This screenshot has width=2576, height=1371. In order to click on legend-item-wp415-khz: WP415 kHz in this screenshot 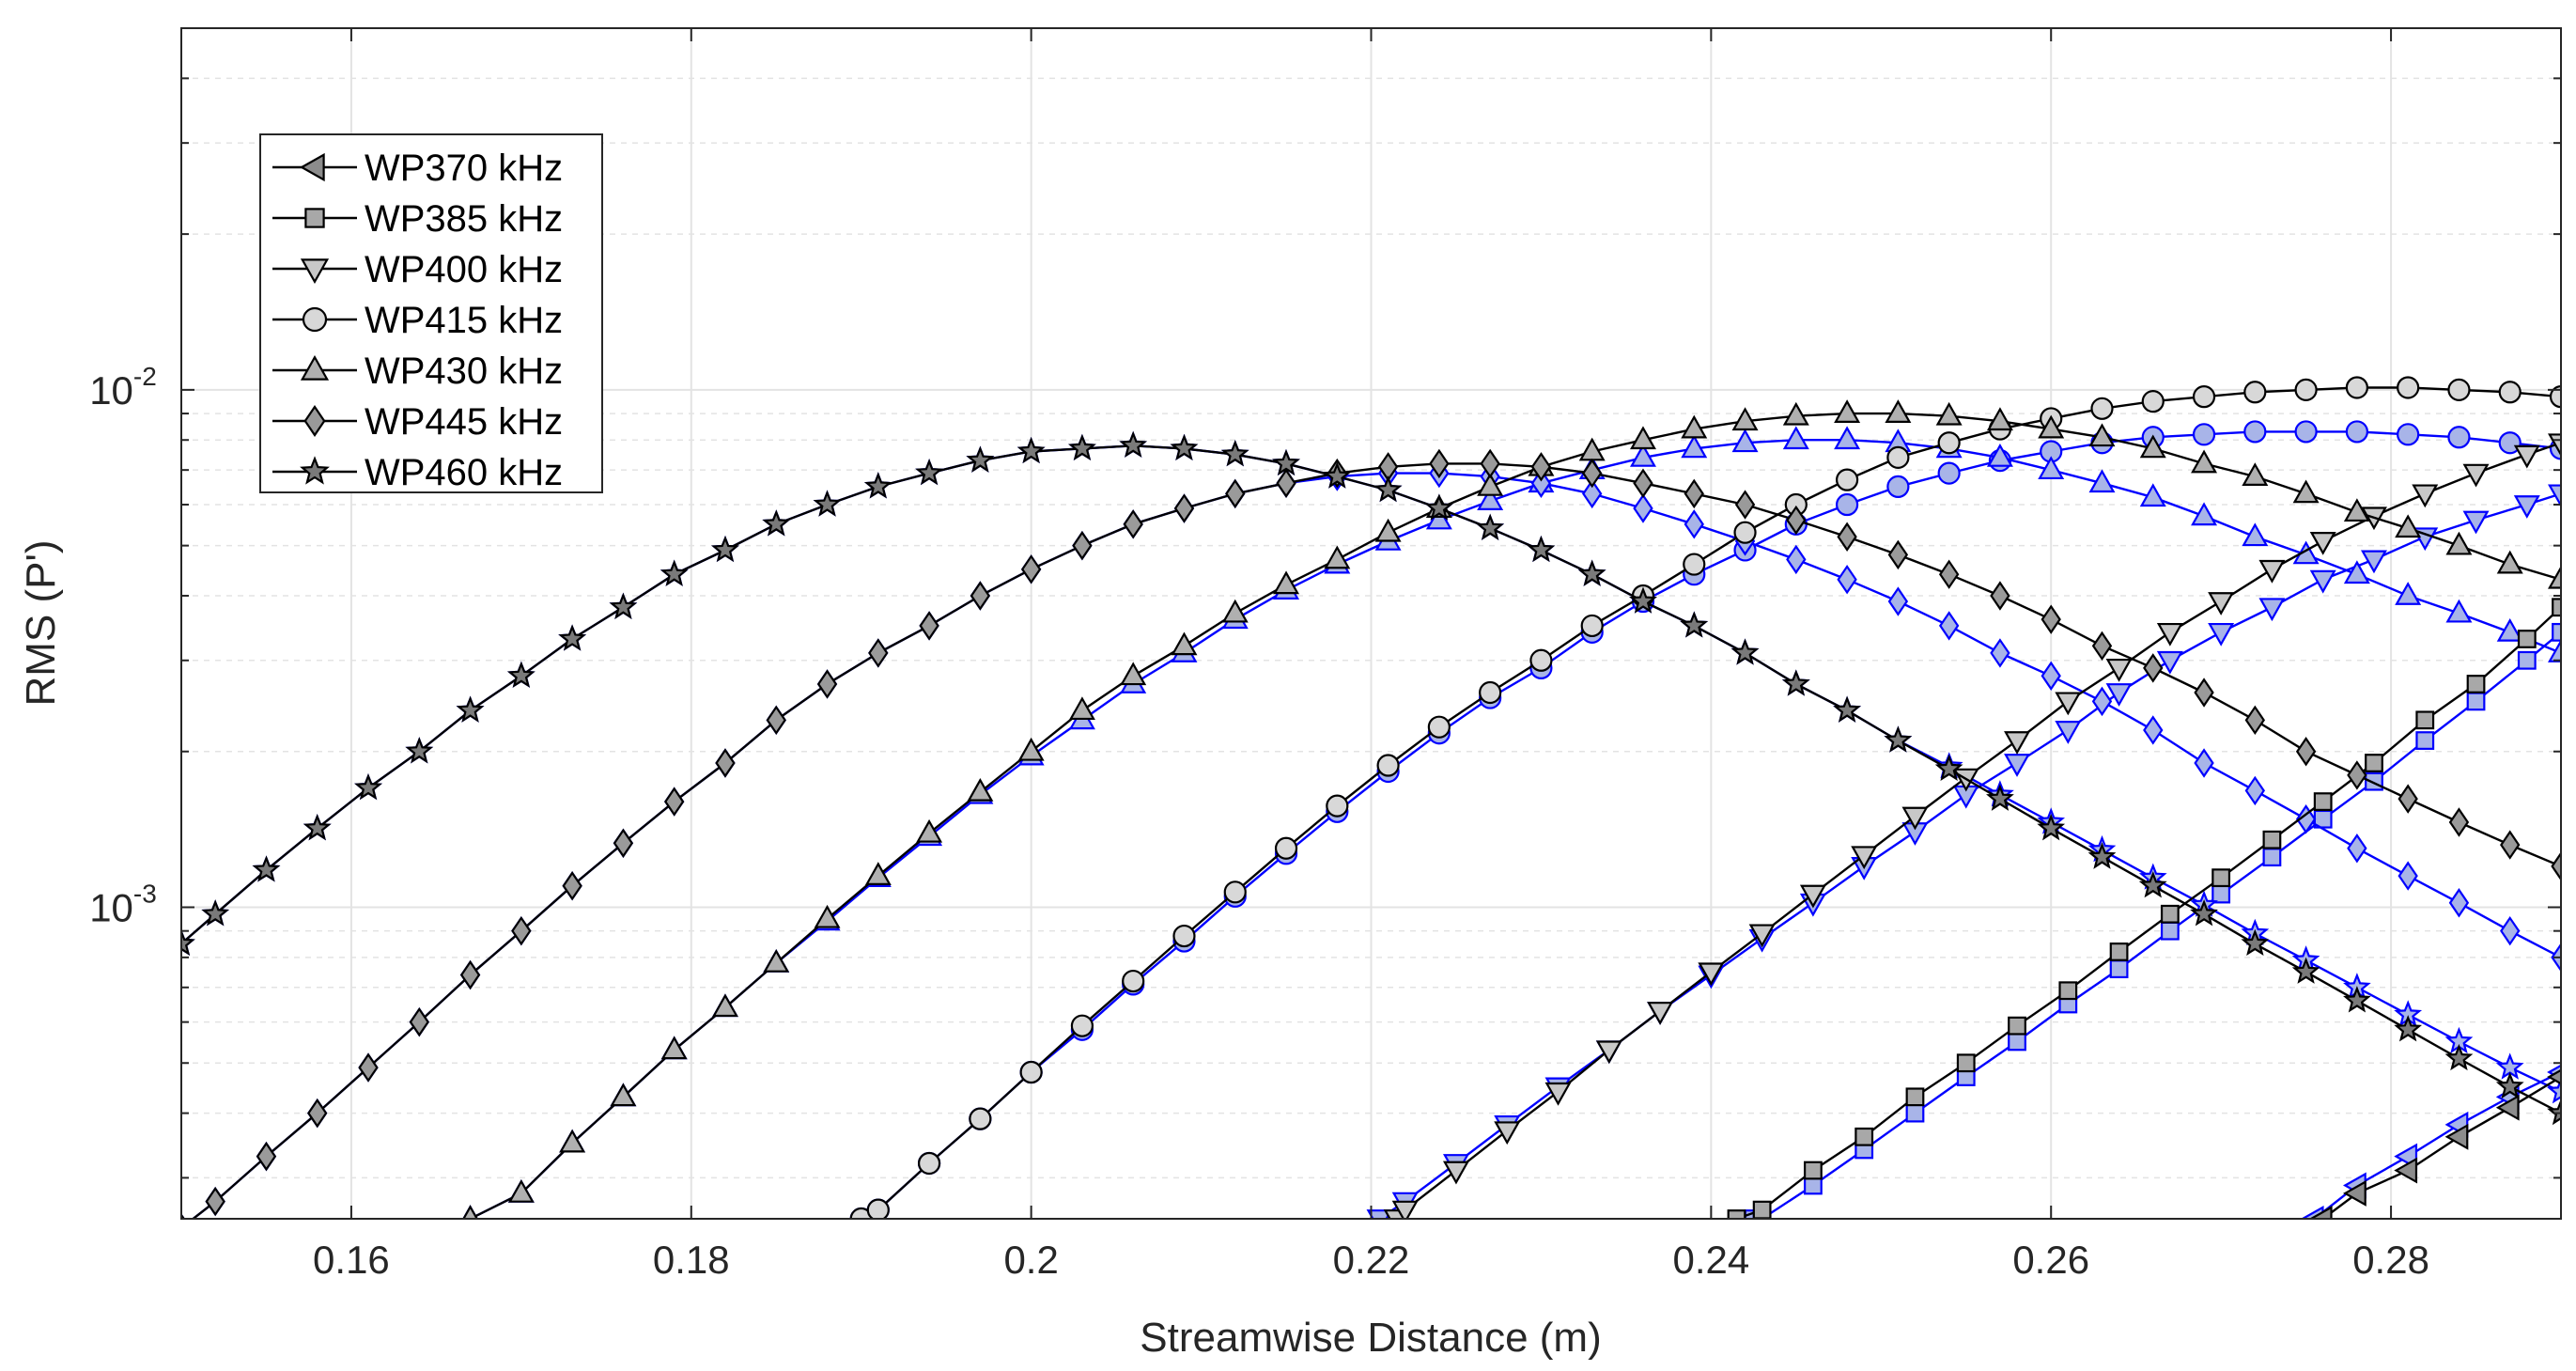, I will do `click(417, 320)`.